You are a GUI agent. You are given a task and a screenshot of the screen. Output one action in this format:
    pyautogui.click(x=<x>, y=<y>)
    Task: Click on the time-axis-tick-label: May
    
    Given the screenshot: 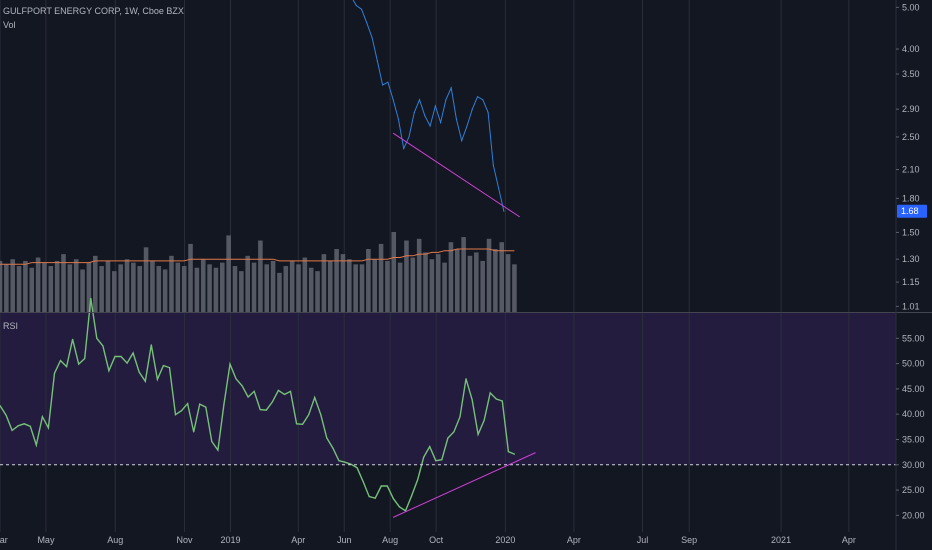 What is the action you would take?
    pyautogui.click(x=46, y=540)
    